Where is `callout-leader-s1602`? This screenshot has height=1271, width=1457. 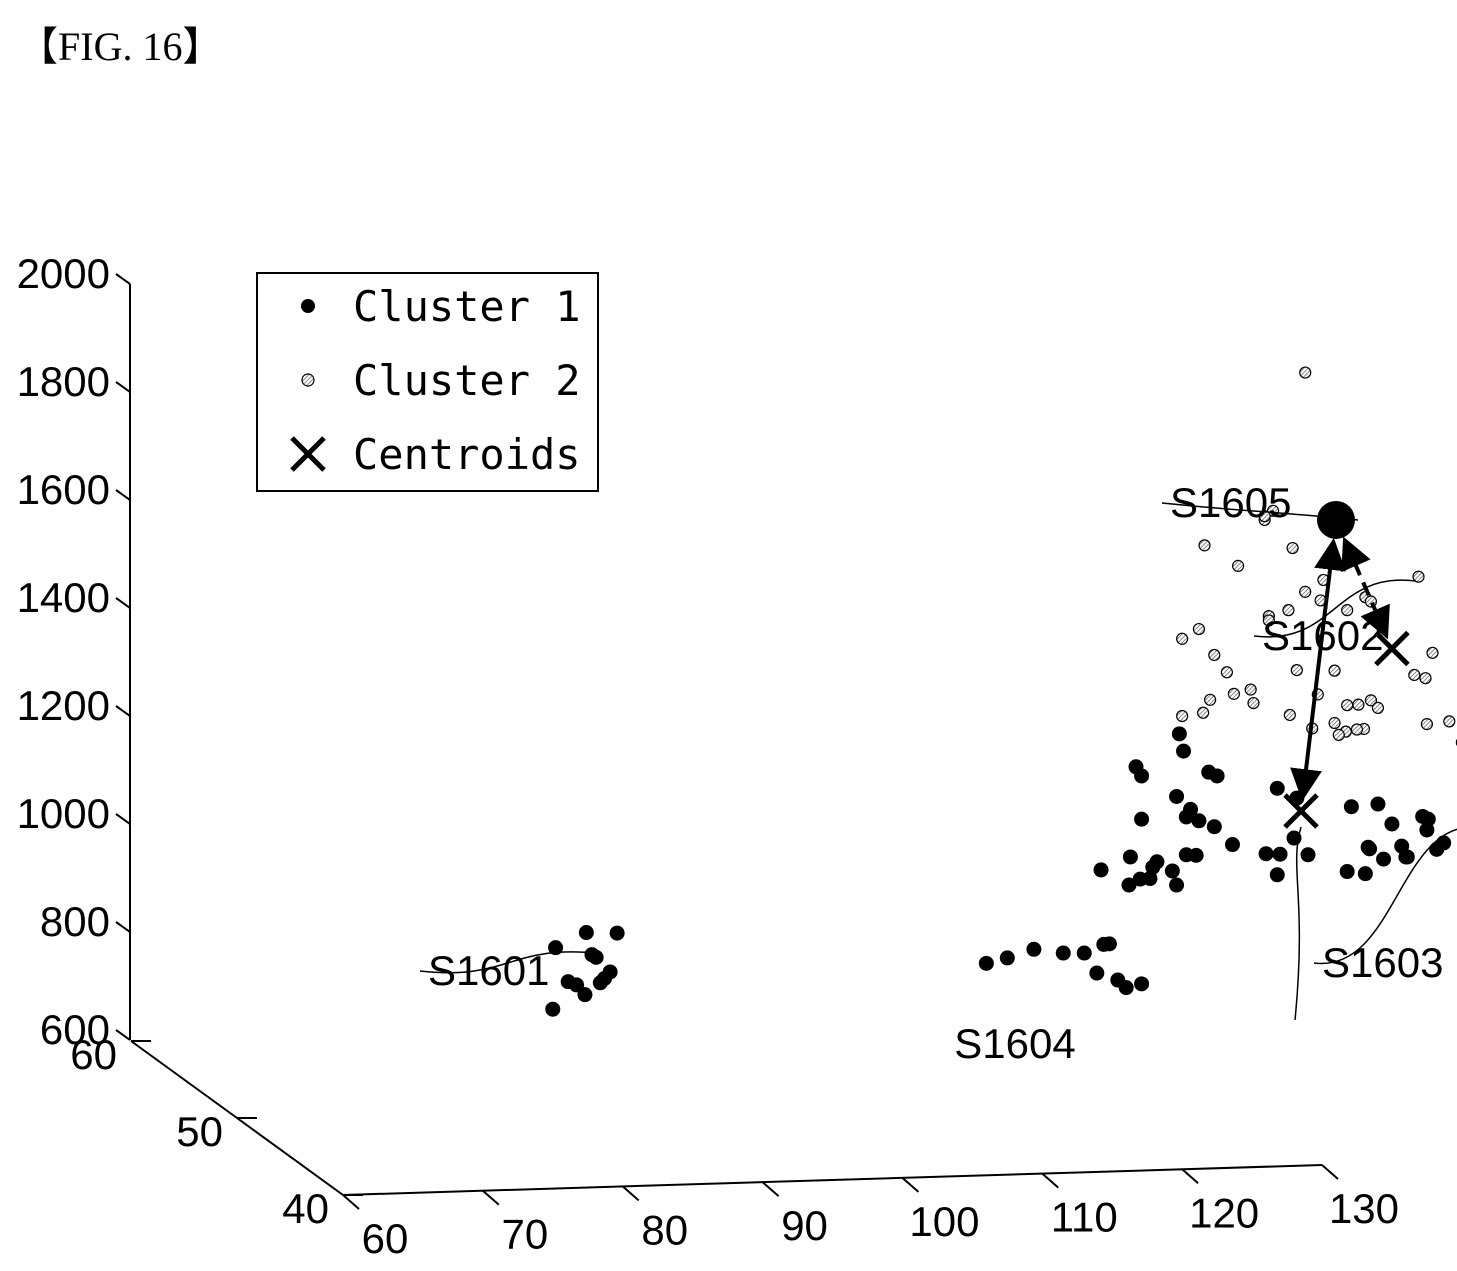 callout-leader-s1602 is located at coordinates (1335, 608).